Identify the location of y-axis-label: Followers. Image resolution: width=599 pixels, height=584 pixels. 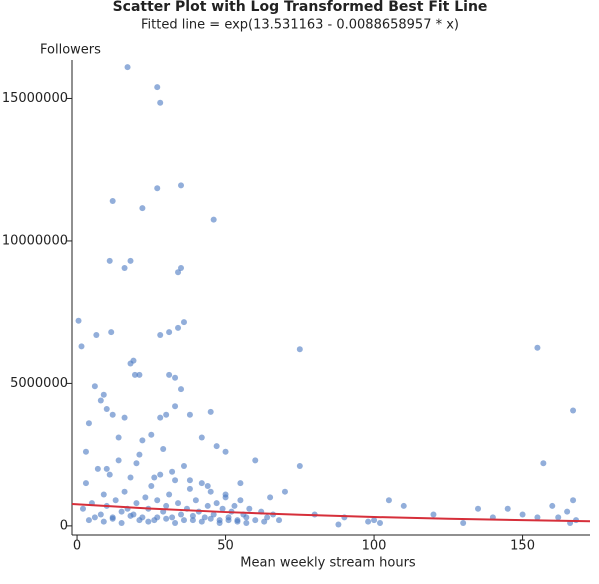
(70, 50).